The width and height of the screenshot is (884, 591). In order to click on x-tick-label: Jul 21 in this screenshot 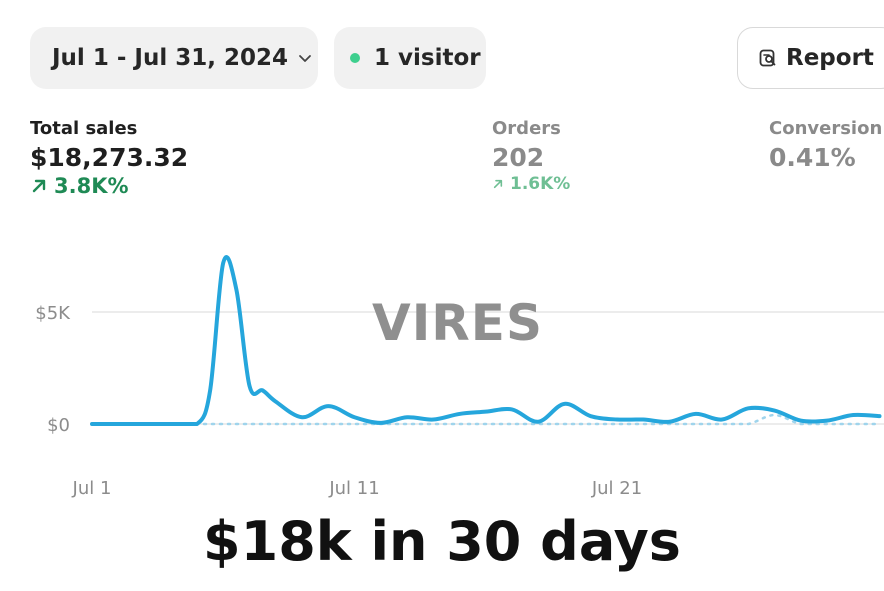, I will do `click(616, 488)`.